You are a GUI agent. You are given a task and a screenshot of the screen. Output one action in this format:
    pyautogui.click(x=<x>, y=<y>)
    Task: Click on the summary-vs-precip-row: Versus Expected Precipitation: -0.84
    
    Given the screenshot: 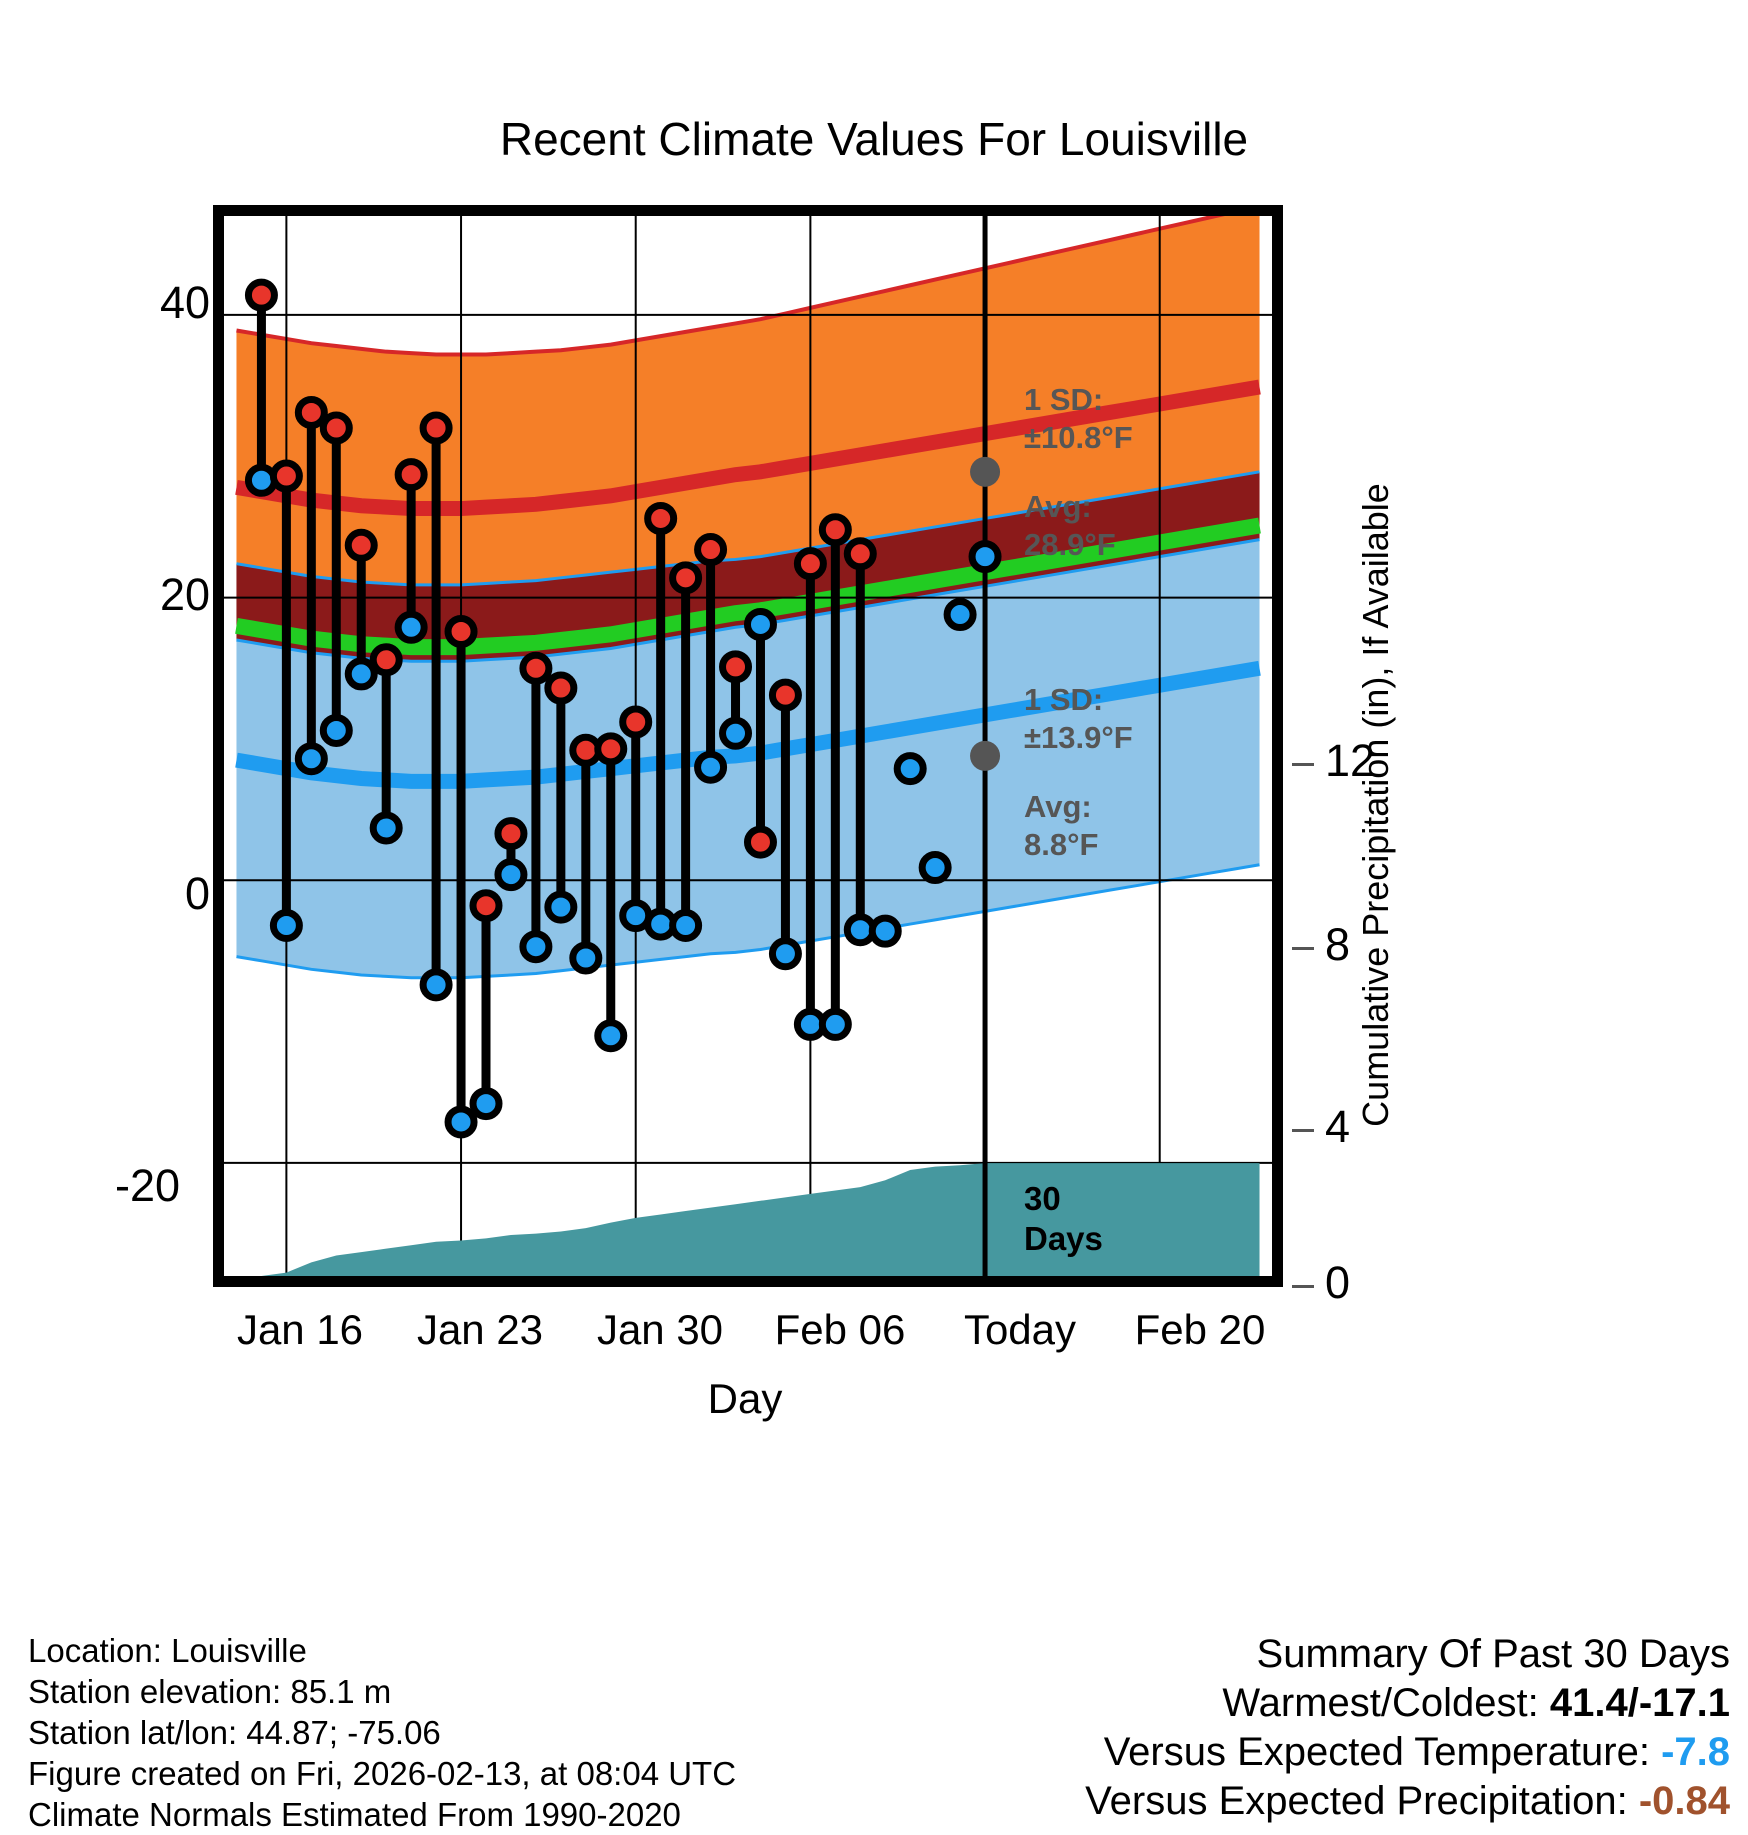 What is the action you would take?
    pyautogui.click(x=1407, y=1801)
    